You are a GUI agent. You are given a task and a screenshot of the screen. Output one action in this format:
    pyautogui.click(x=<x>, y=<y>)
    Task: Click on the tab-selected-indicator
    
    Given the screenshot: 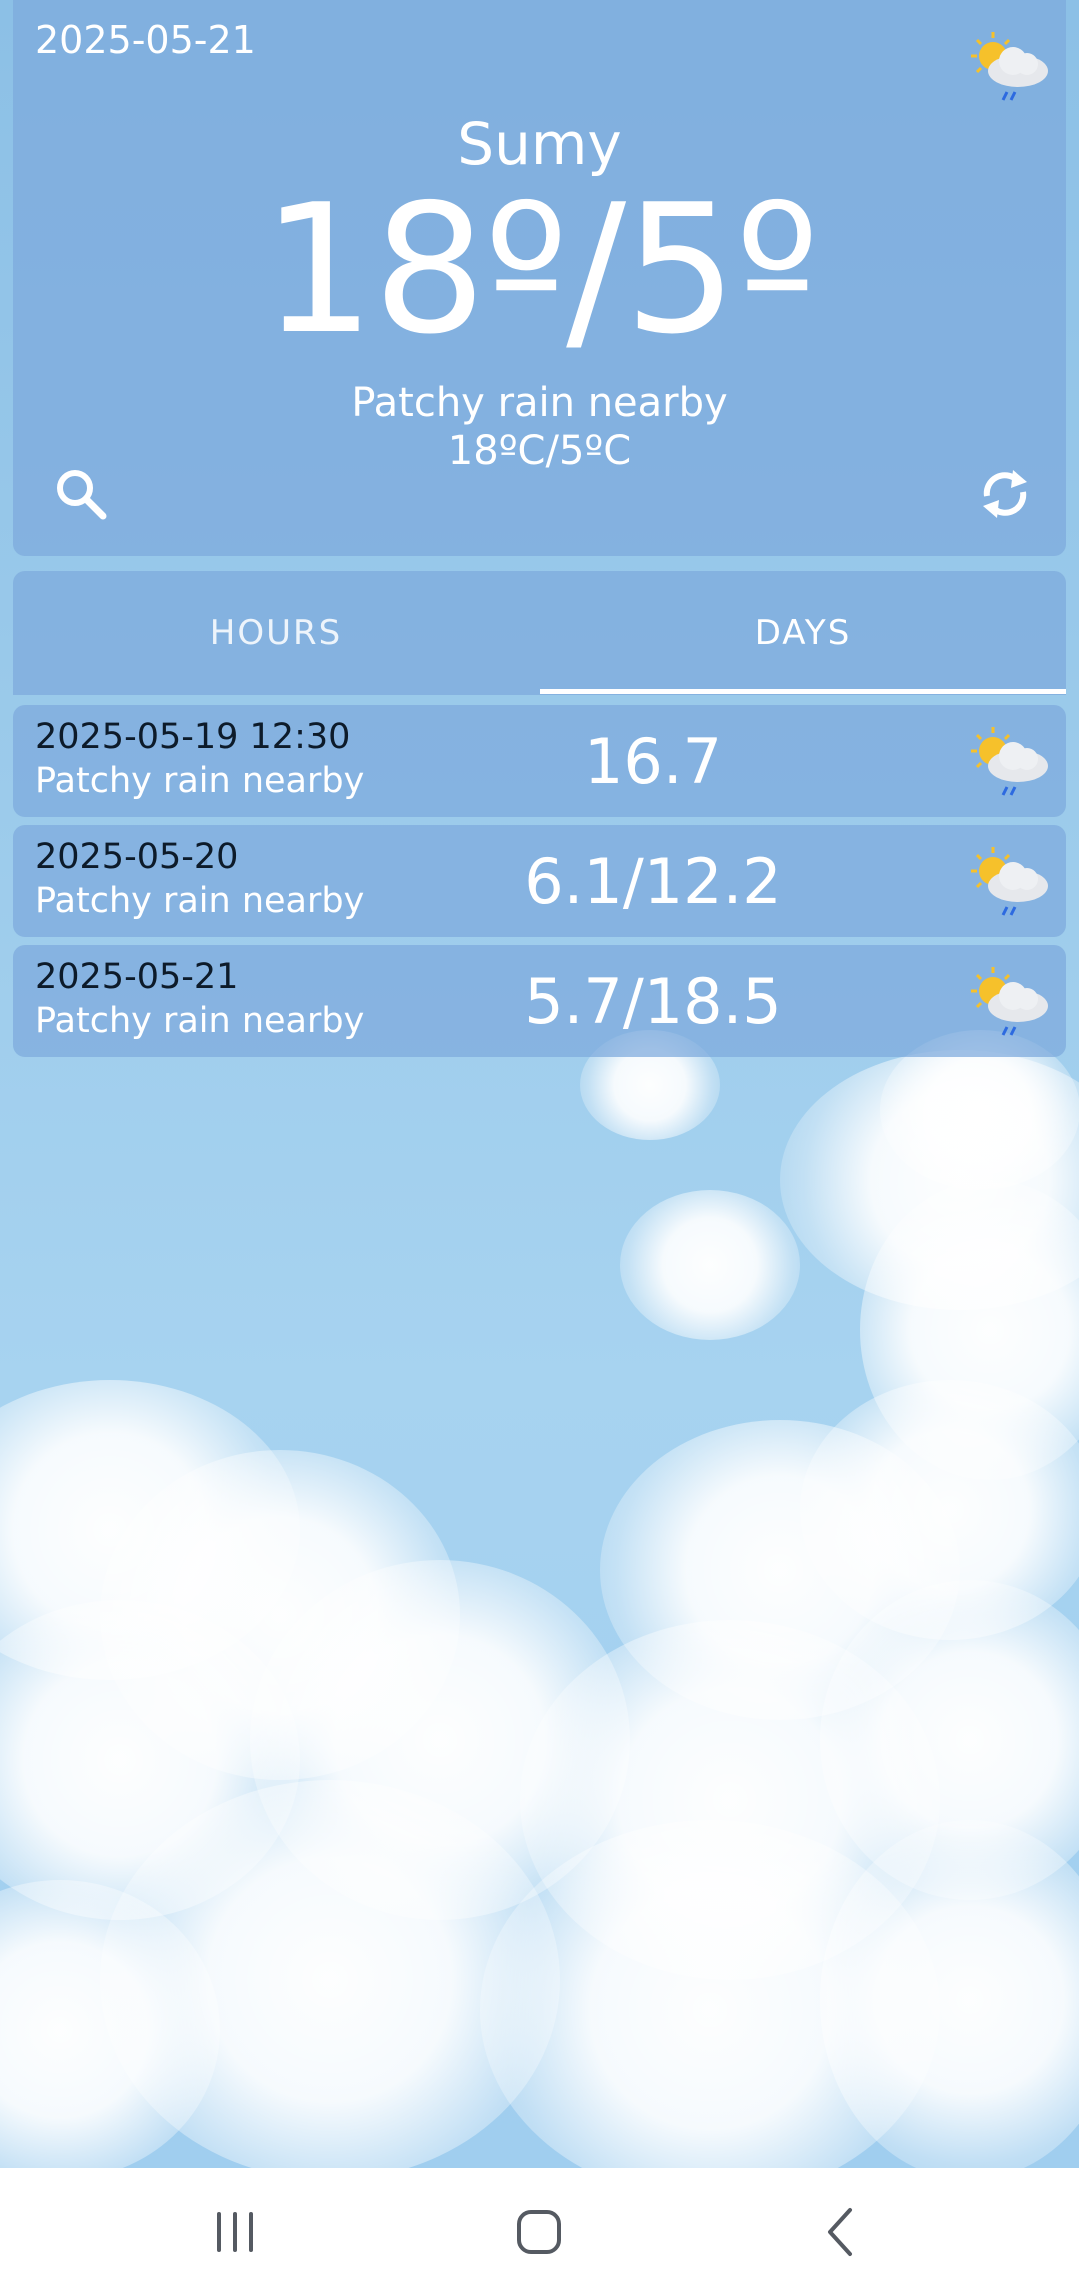 What is the action you would take?
    pyautogui.click(x=803, y=691)
    